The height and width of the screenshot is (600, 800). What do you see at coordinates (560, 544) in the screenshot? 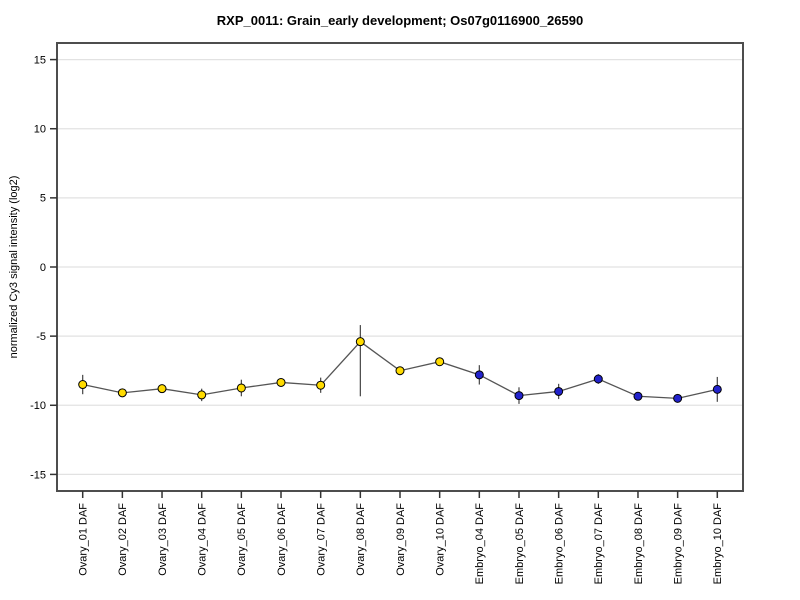
I see `x-tick-label: Embryo_06 DAF` at bounding box center [560, 544].